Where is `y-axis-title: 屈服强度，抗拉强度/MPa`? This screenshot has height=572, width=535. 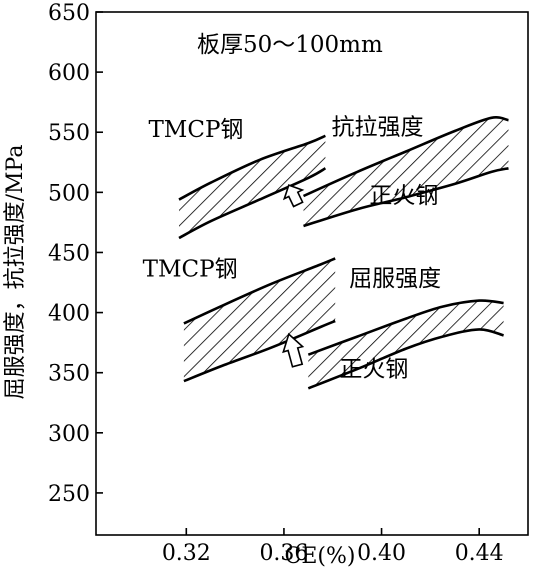 y-axis-title: 屈服强度，抗拉强度/MPa is located at coordinates (15, 272).